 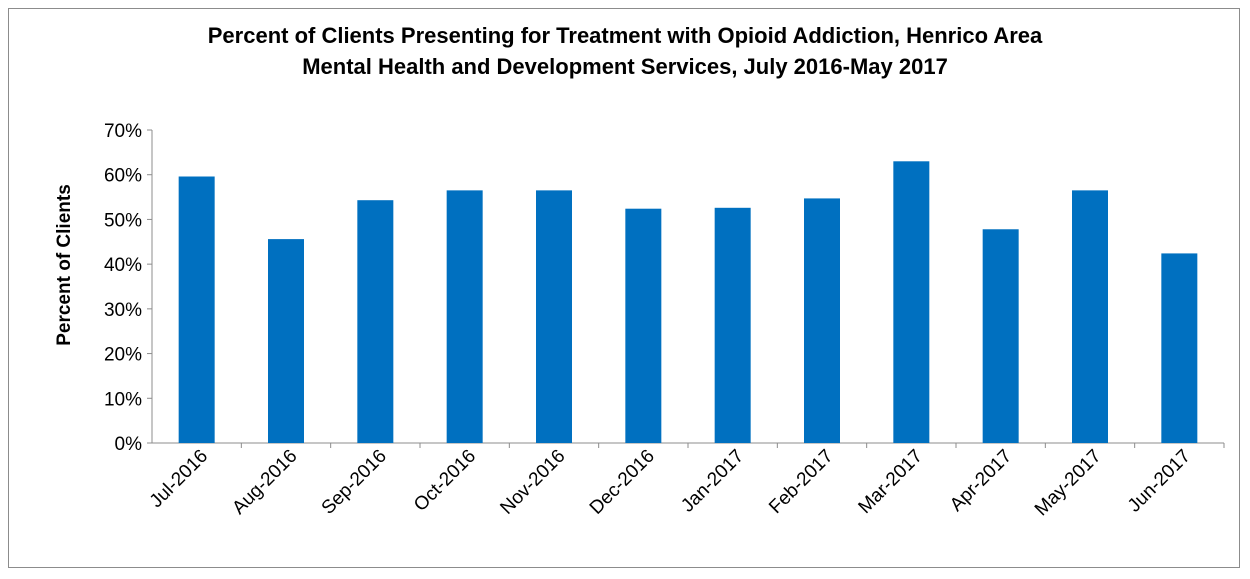 I want to click on x-tick-label: Jun-2017, so click(x=1159, y=481).